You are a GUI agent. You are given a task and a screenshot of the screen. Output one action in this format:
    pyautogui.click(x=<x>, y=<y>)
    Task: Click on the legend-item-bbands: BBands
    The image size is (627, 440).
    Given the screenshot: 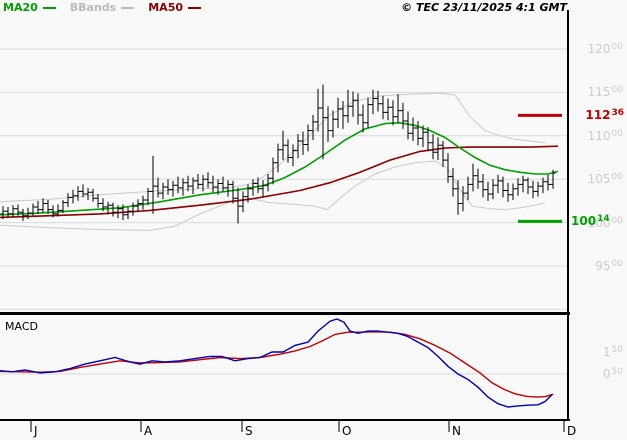 What is the action you would take?
    pyautogui.click(x=102, y=7)
    